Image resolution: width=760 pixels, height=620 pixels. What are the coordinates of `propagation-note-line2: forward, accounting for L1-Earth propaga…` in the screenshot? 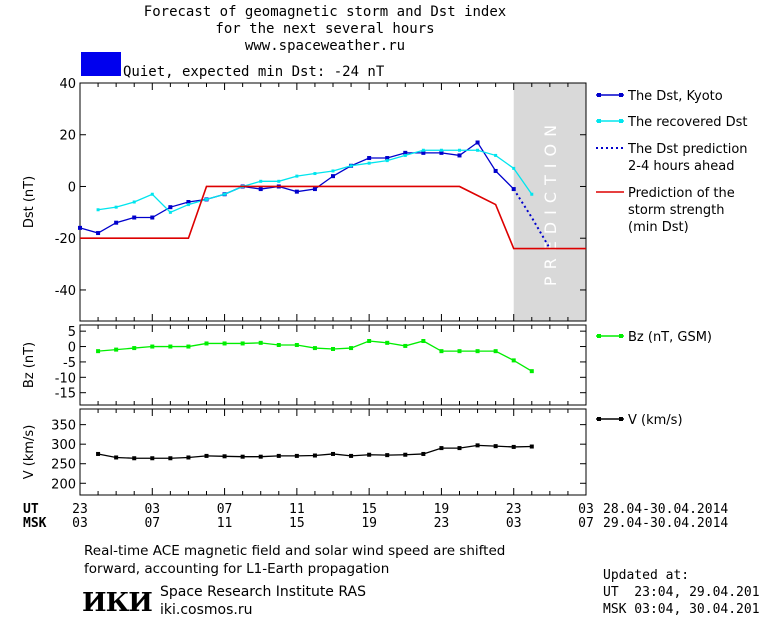 It's located at (237, 569).